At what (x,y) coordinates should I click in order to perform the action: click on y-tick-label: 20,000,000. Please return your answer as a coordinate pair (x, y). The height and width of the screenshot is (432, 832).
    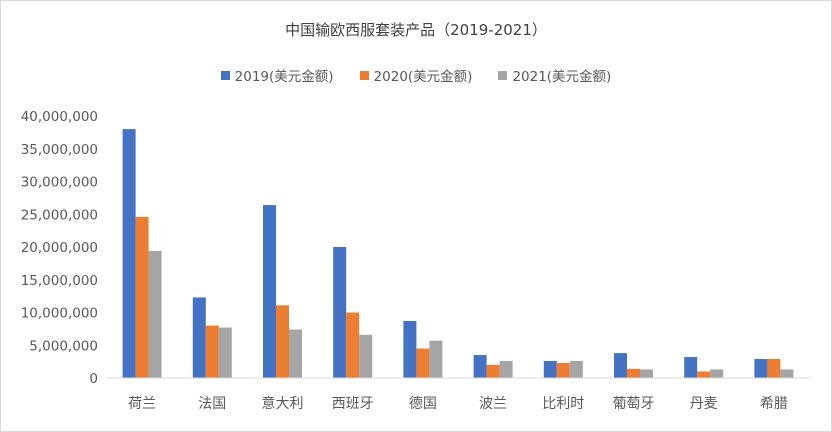
    Looking at the image, I should click on (59, 248).